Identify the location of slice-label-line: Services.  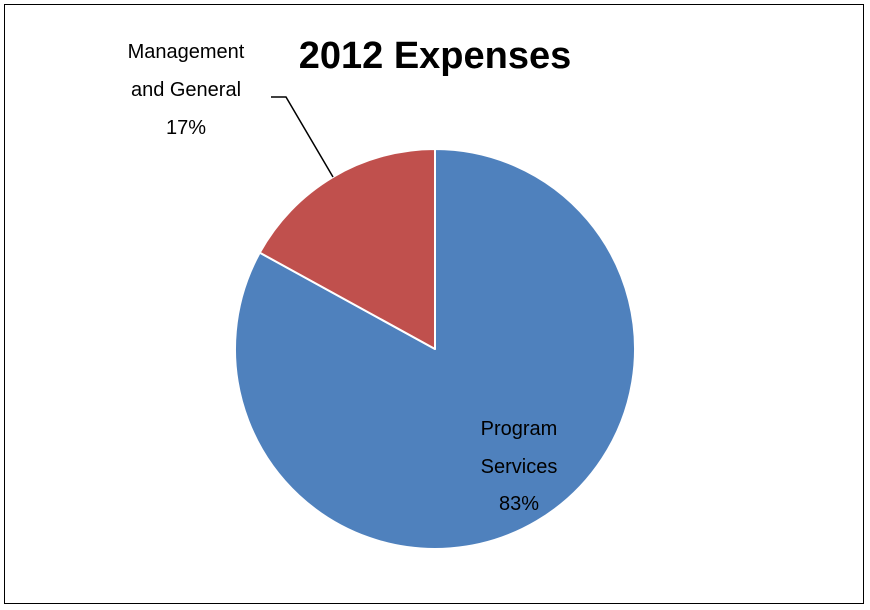
(519, 467).